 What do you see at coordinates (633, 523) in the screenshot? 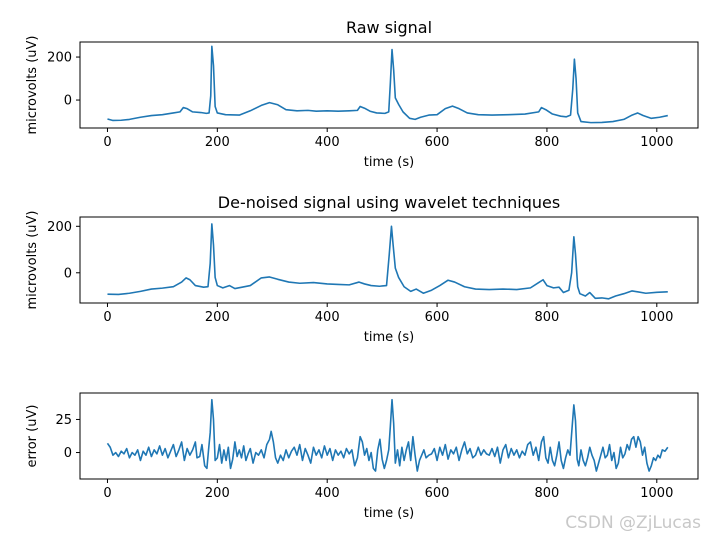
I see `watermark-text: CSDN @ZjLucas` at bounding box center [633, 523].